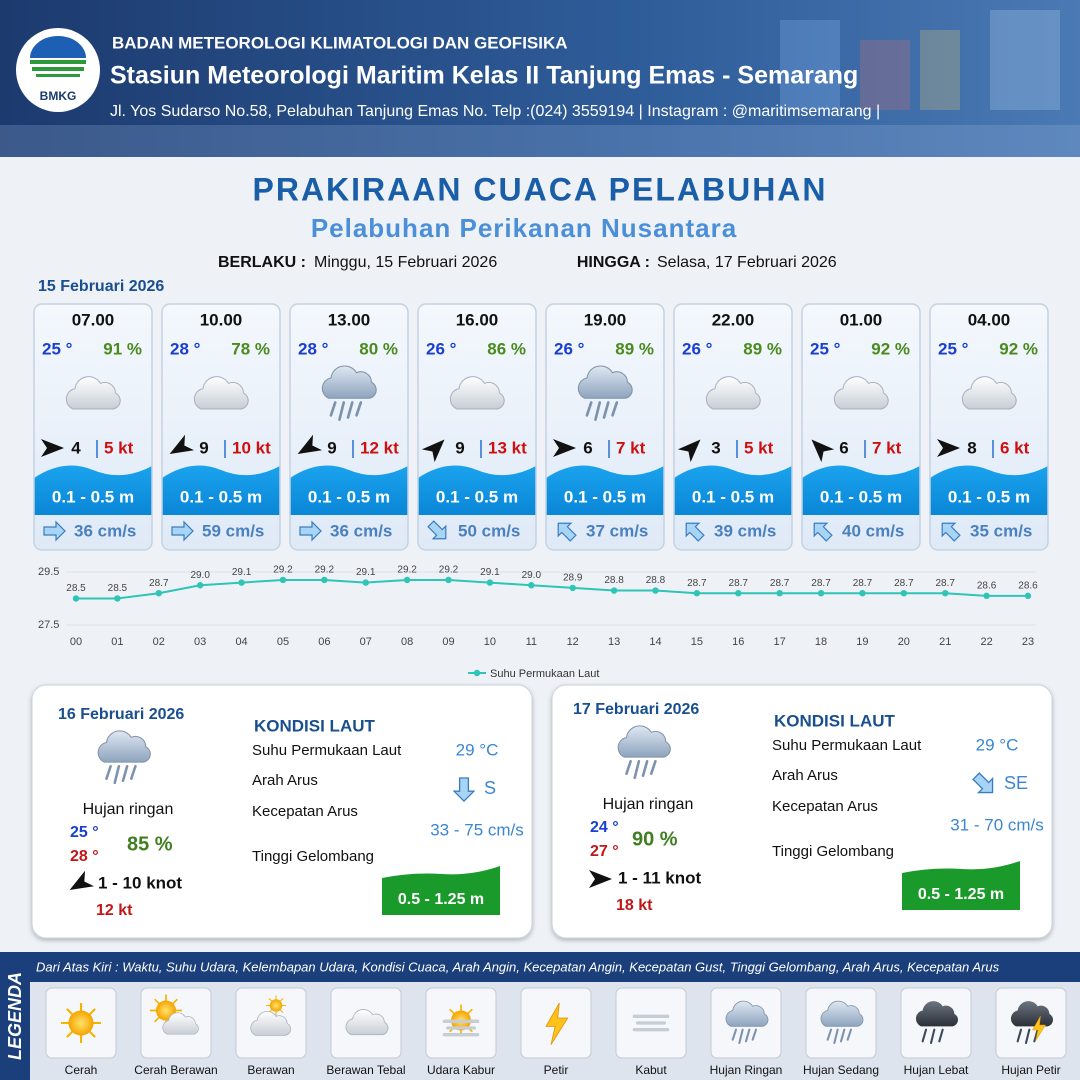  What do you see at coordinates (93, 319) in the screenshot?
I see `forecast-time: 07.00` at bounding box center [93, 319].